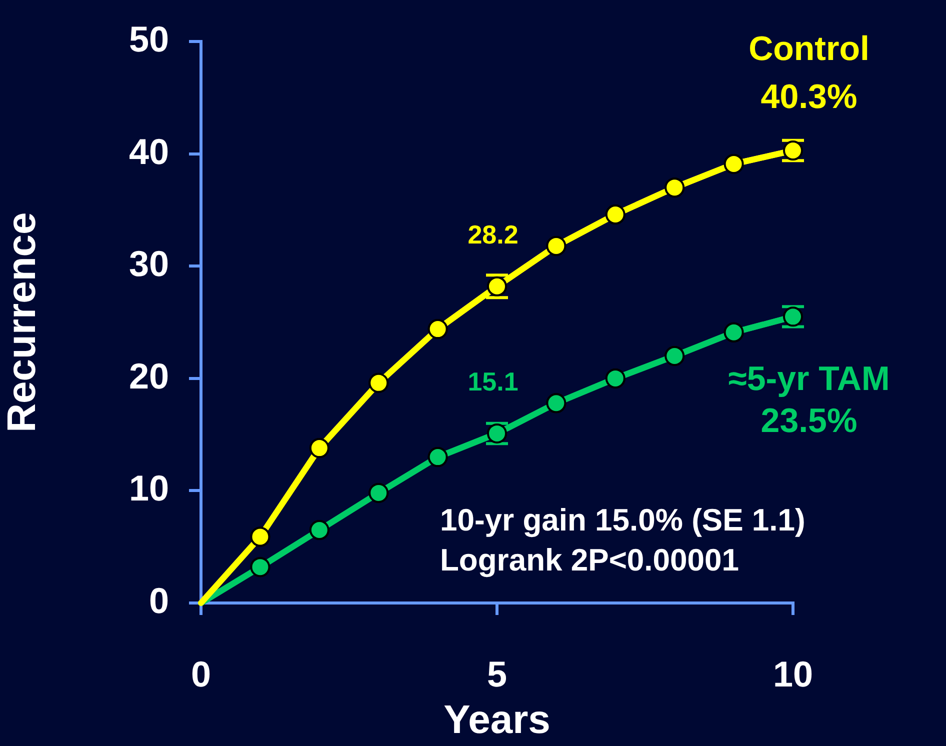  What do you see at coordinates (493, 381) in the screenshot?
I see `data-label: 15.1` at bounding box center [493, 381].